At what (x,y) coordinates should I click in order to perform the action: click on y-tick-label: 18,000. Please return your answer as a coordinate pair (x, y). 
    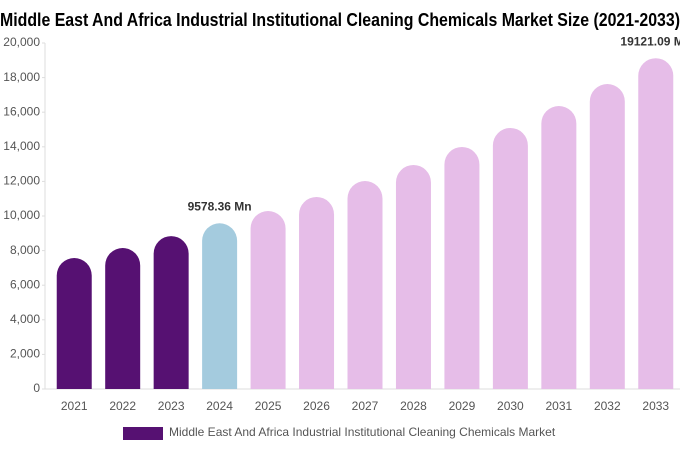
    Looking at the image, I should click on (21, 77).